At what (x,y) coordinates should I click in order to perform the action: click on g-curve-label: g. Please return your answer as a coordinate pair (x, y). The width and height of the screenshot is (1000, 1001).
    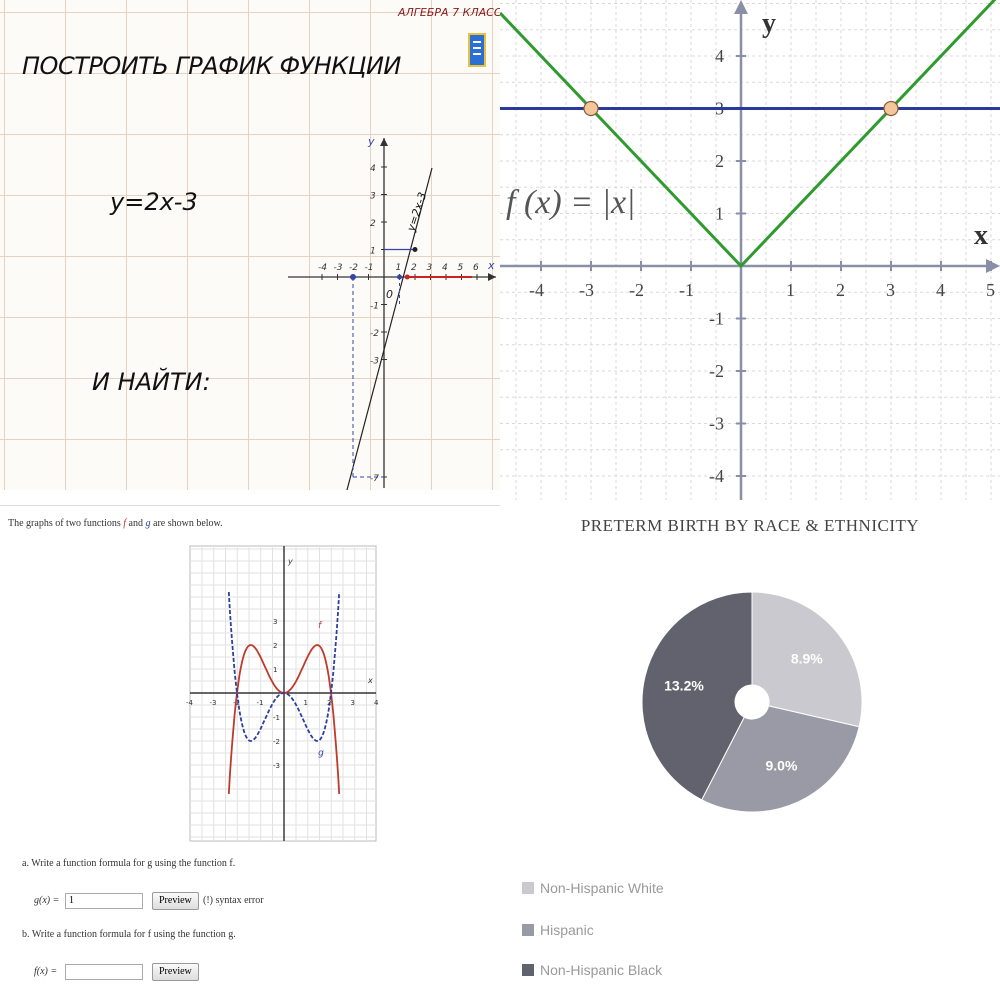
    Looking at the image, I should click on (321, 753).